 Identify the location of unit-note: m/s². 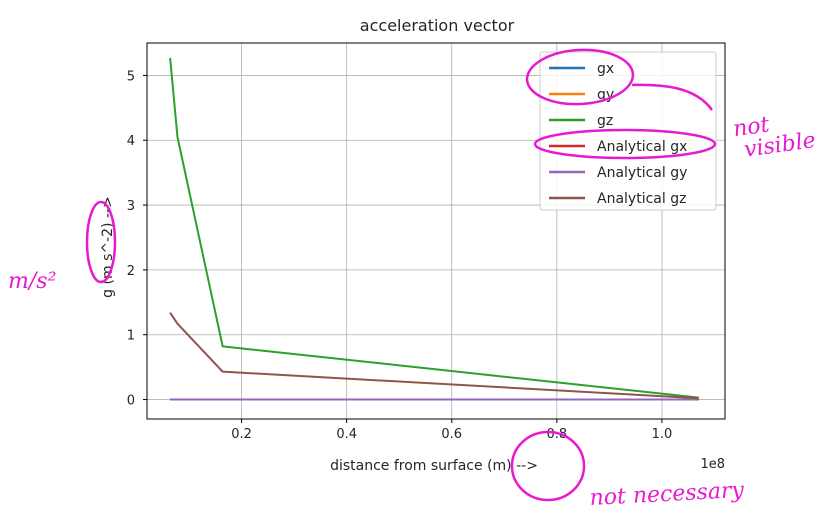
(32, 281).